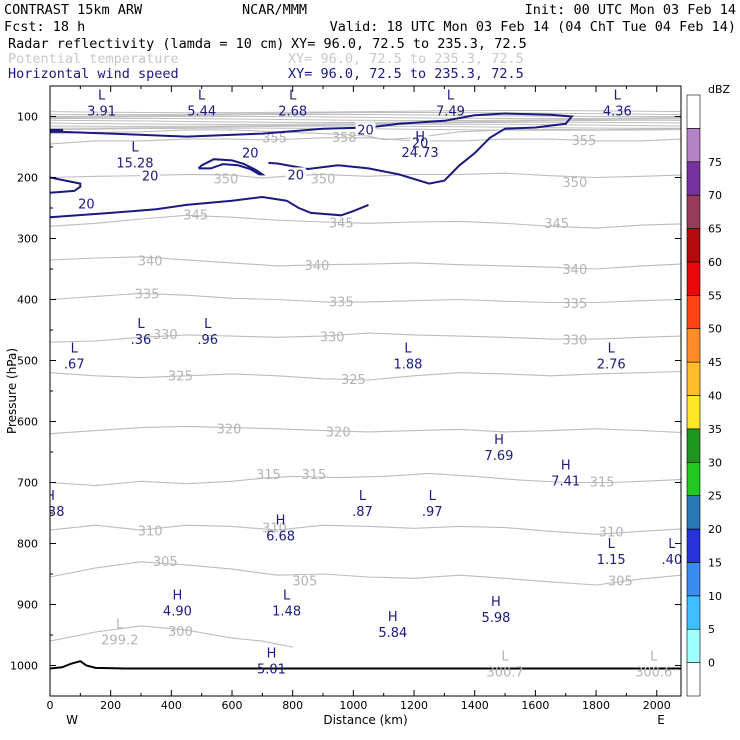 This screenshot has width=740, height=740. I want to click on model-title: CONTRAST 15km ARW, so click(73, 10).